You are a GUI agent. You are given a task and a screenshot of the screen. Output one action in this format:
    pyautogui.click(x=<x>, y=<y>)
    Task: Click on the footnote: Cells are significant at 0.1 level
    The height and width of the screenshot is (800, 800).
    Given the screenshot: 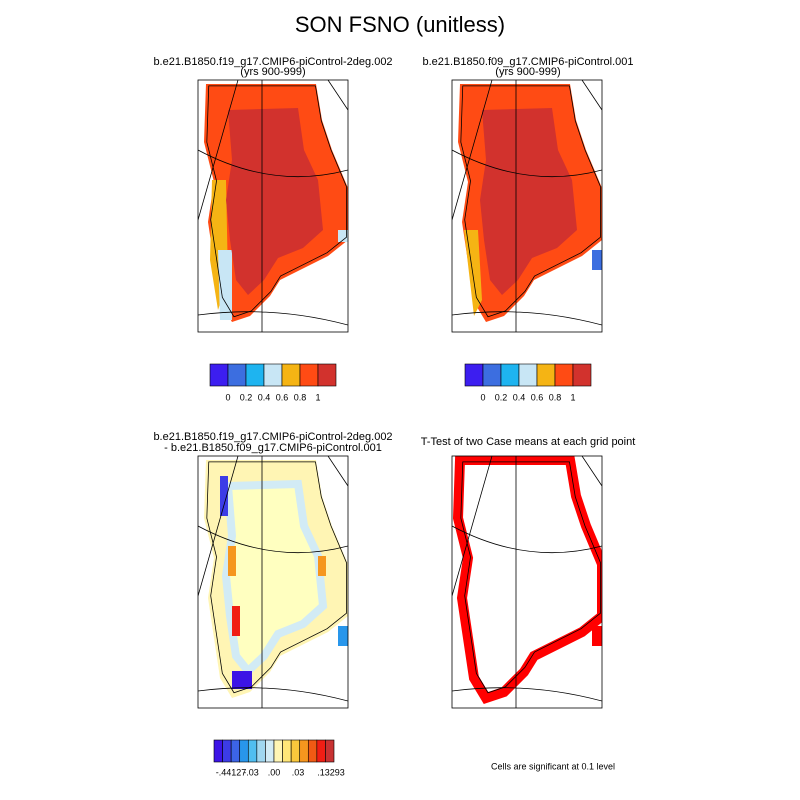 What is the action you would take?
    pyautogui.click(x=553, y=766)
    